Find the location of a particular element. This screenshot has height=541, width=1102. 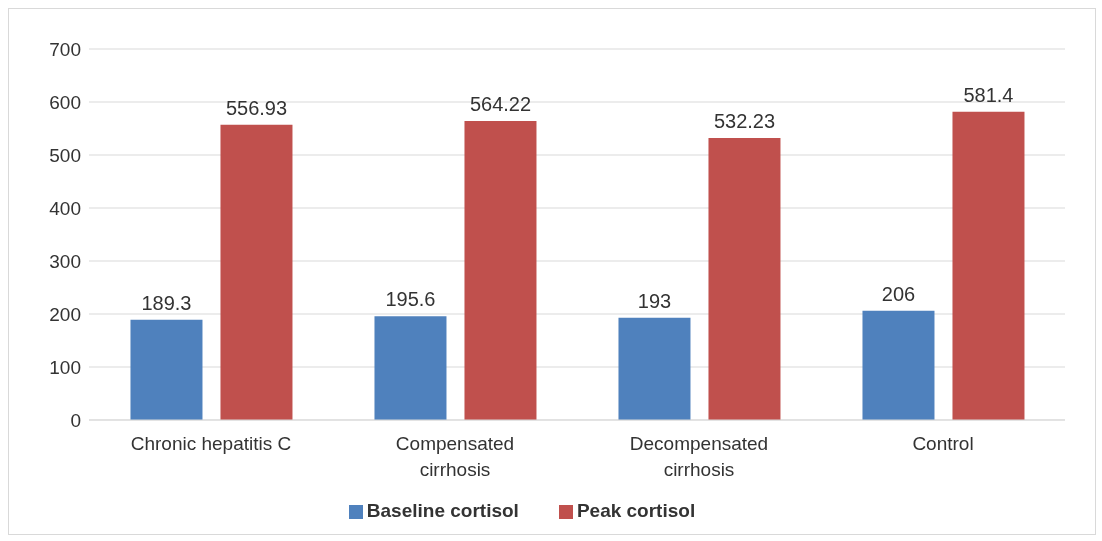

y-tick-label: 100 is located at coordinates (65, 367).